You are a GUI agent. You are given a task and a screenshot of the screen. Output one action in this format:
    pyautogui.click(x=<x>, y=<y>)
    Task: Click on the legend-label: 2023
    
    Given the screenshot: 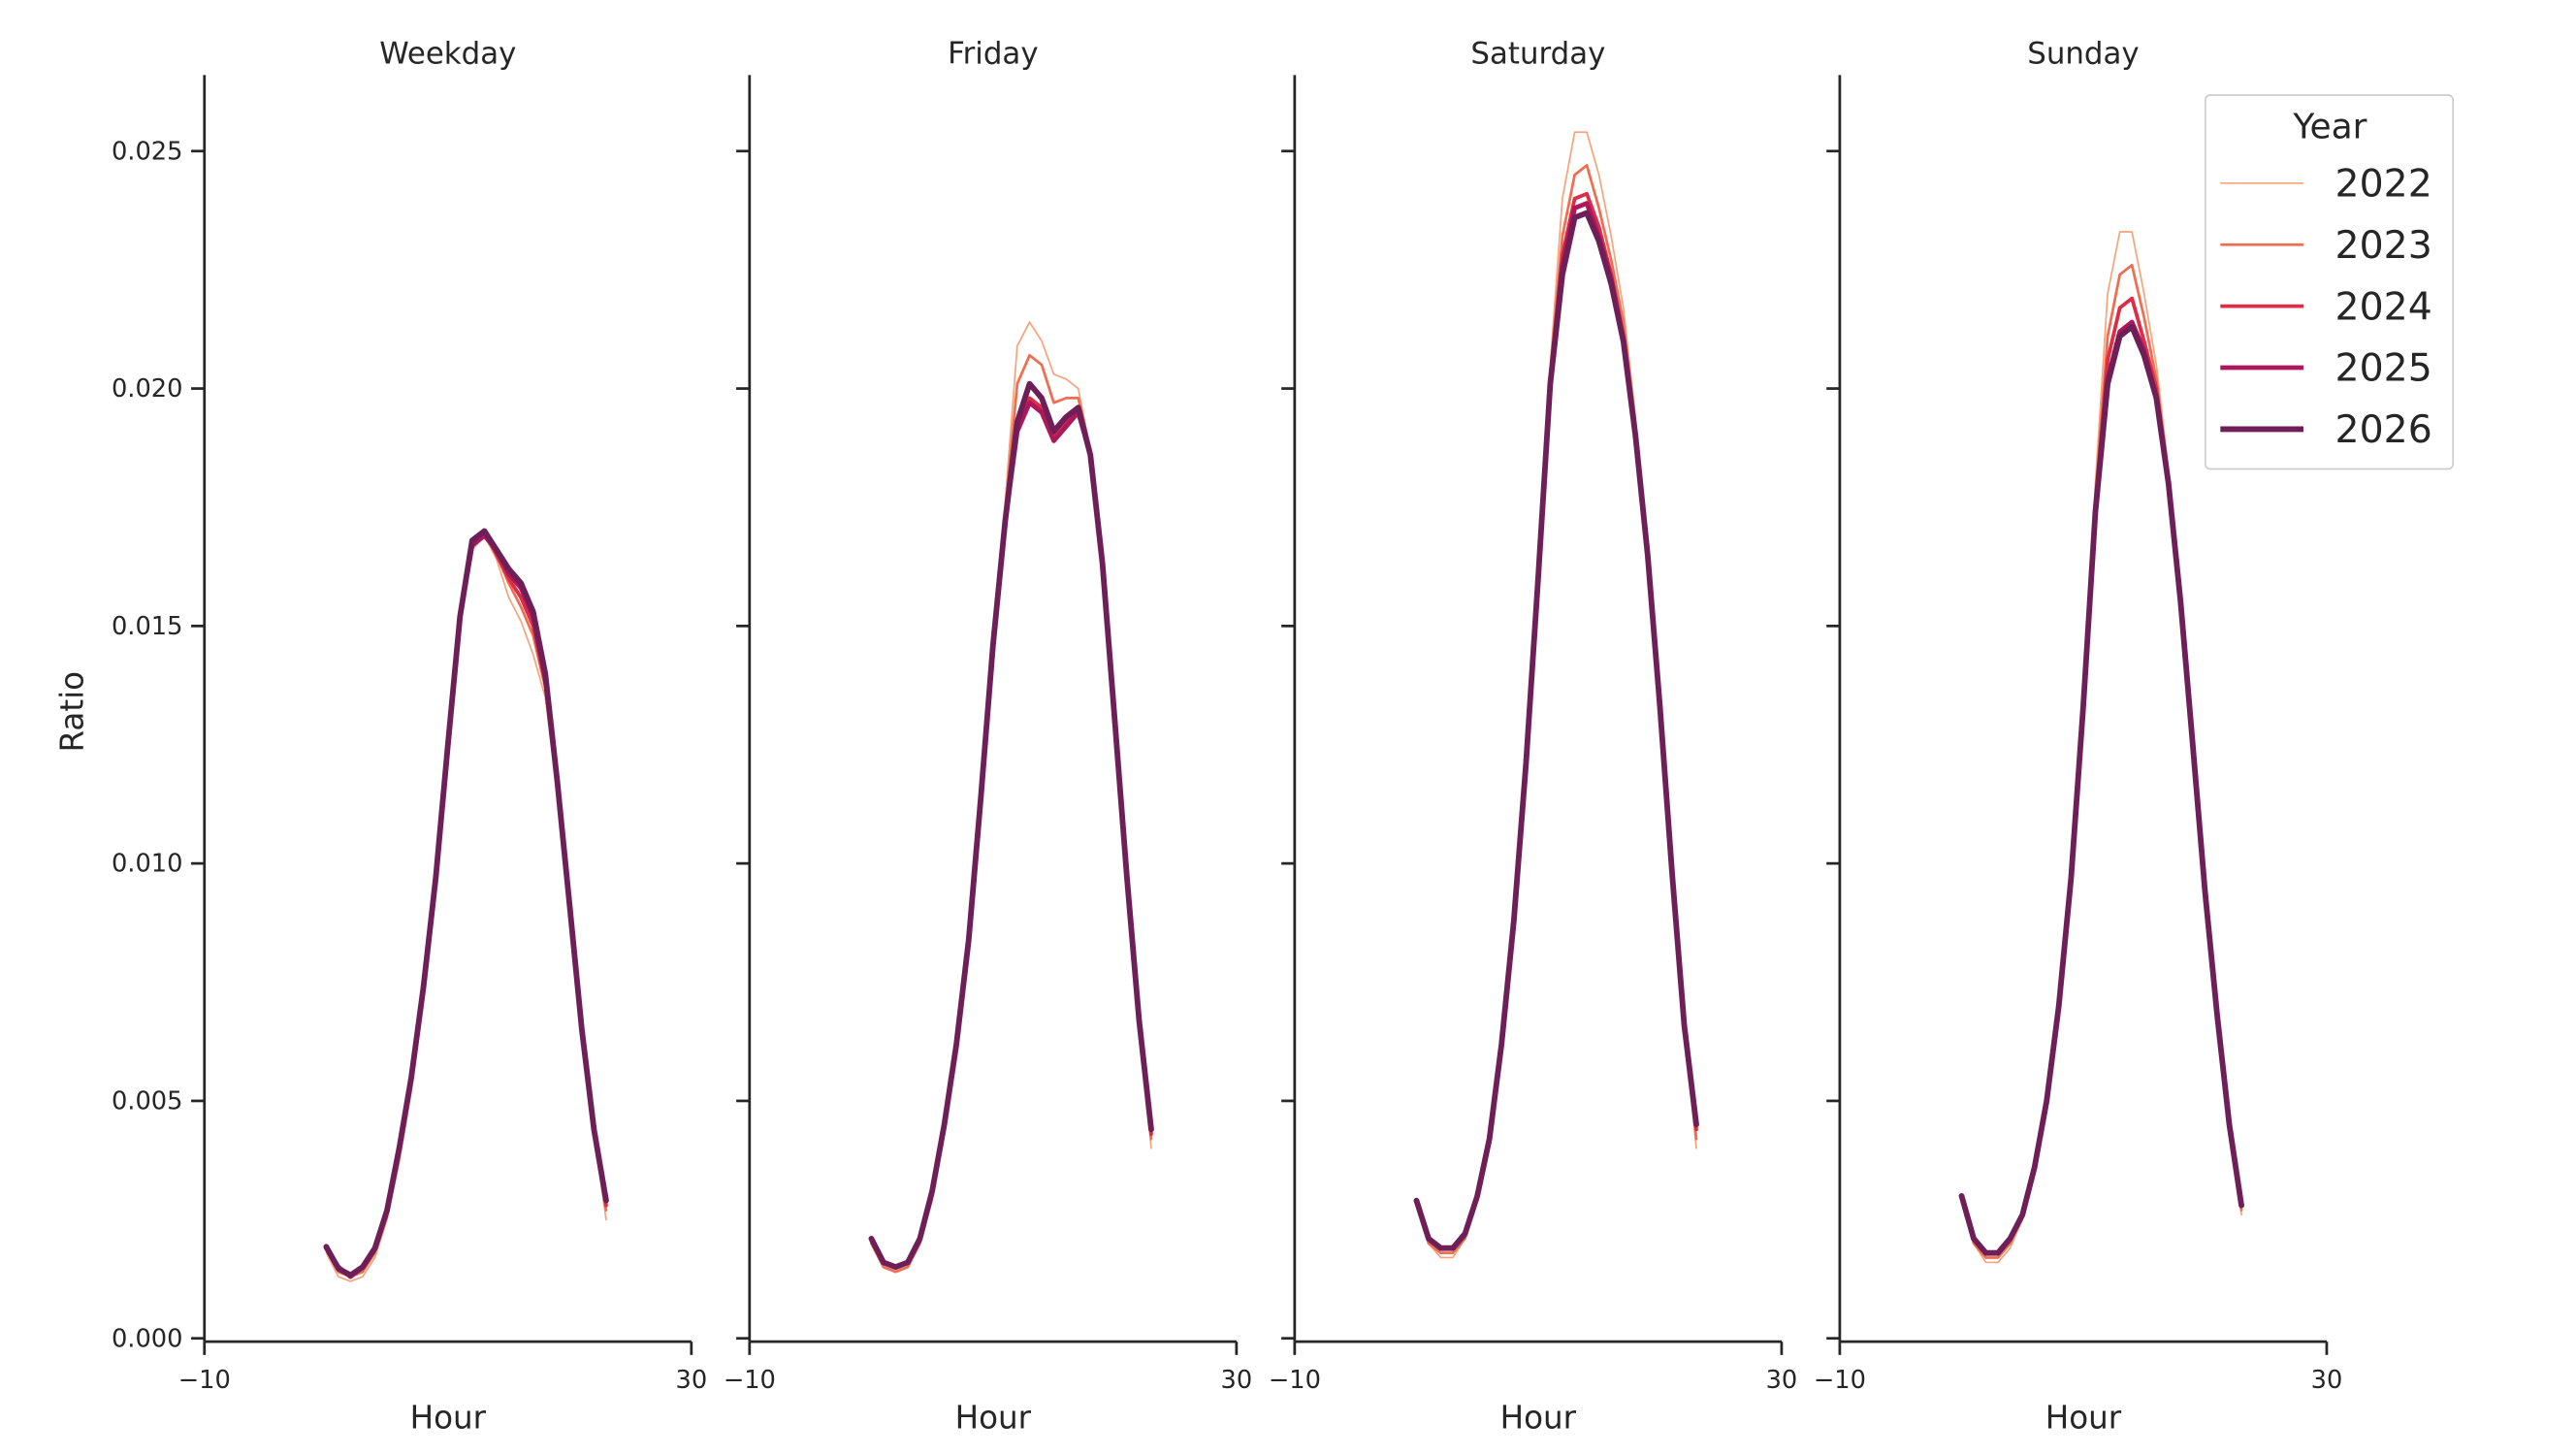 What is the action you would take?
    pyautogui.click(x=2383, y=245)
    